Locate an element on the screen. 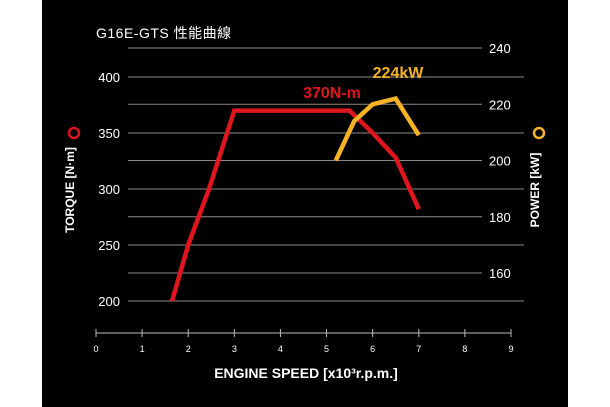 The height and width of the screenshot is (407, 610). x-axis-label: ENGINE SPEED [x10³r.p.m.] is located at coordinates (306, 373).